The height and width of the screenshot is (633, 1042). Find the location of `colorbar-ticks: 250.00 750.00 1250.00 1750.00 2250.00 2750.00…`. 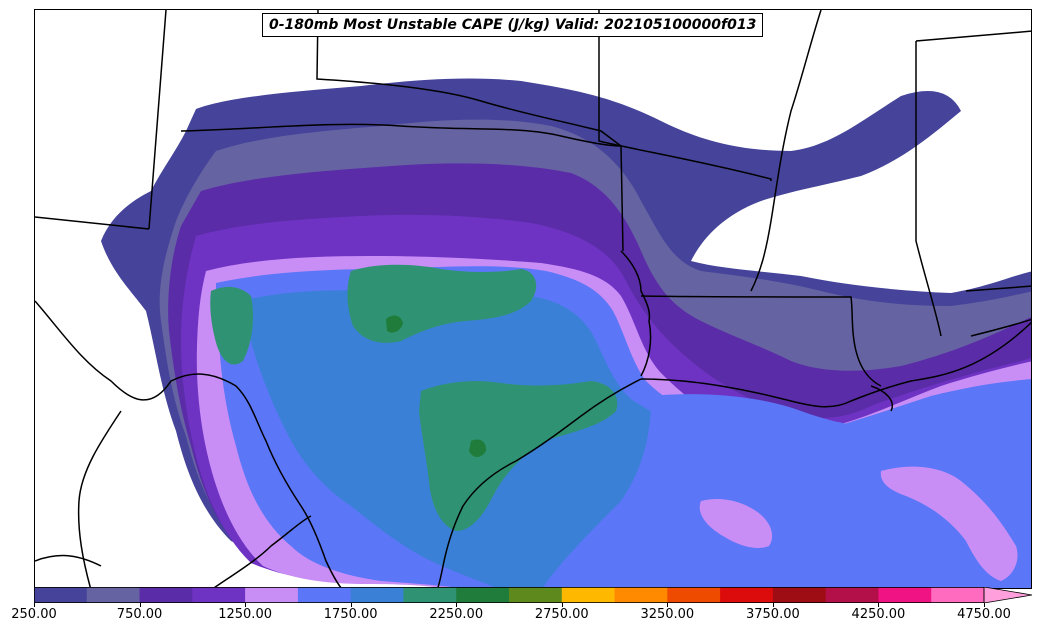

colorbar-ticks: 250.00 750.00 1250.00 1750.00 2250.00 2750.00… is located at coordinates (521, 617).